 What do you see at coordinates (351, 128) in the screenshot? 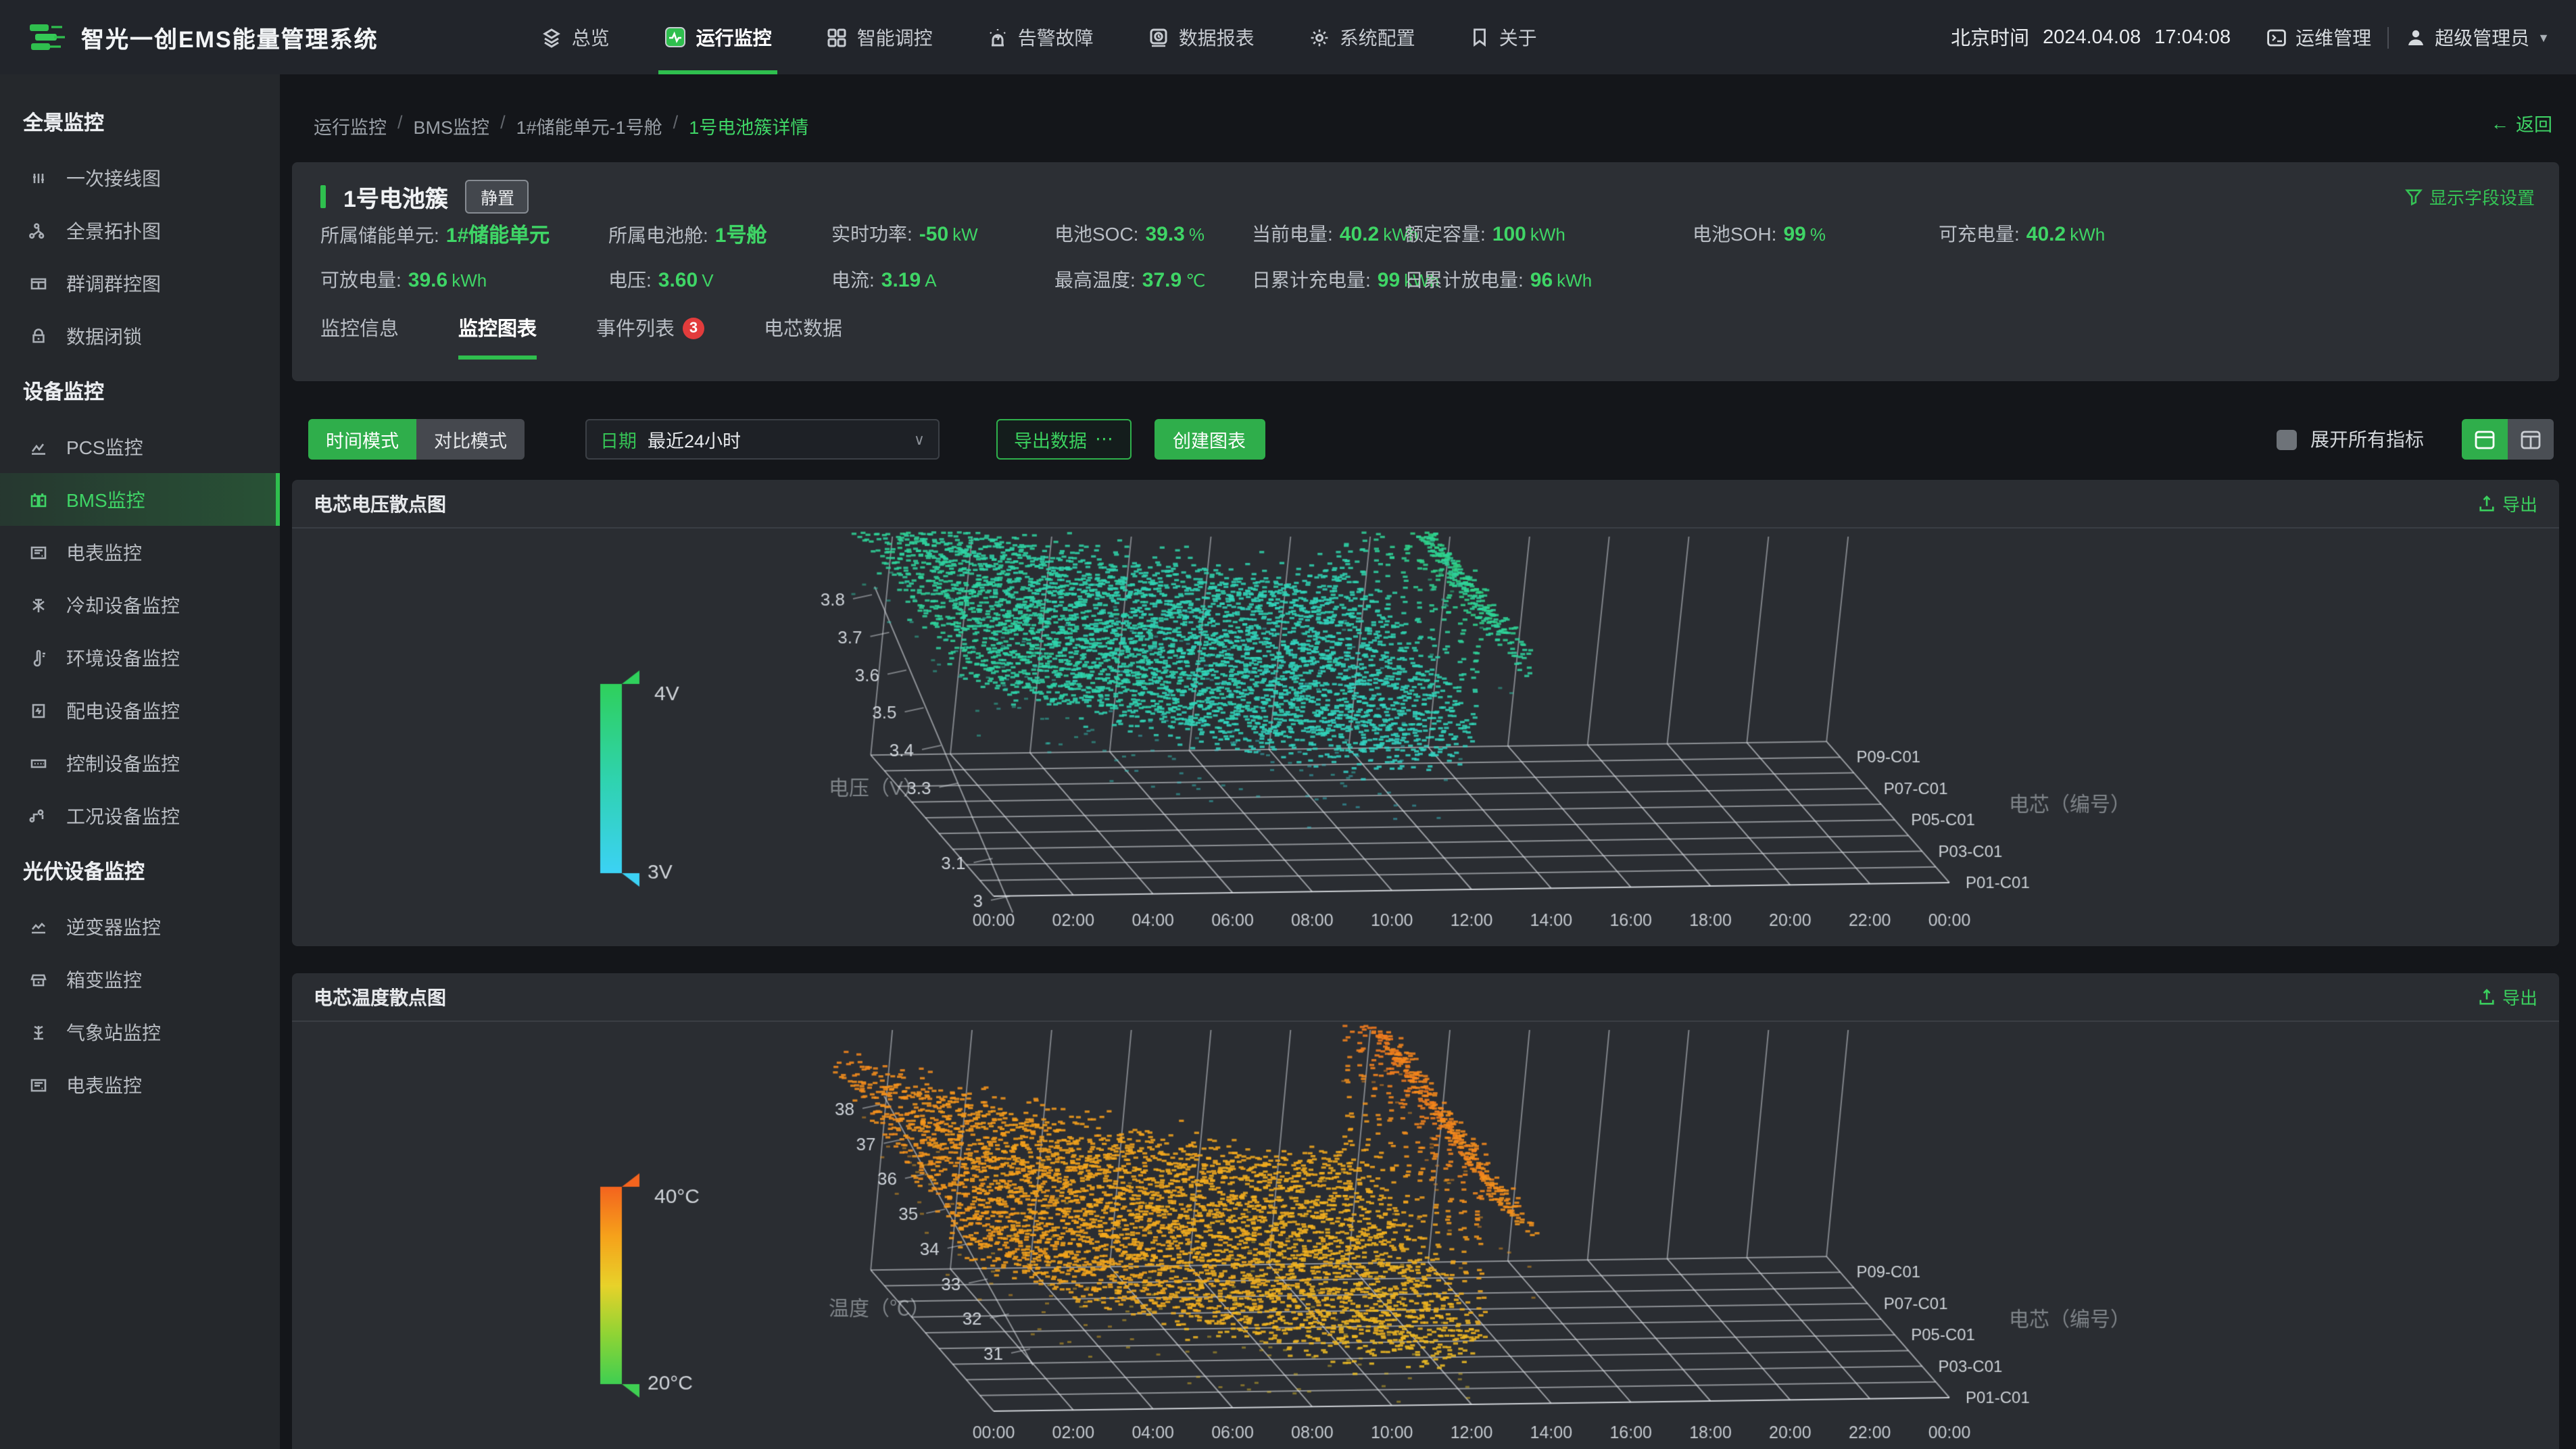
I see `breadcrumb-item: 运行监控` at bounding box center [351, 128].